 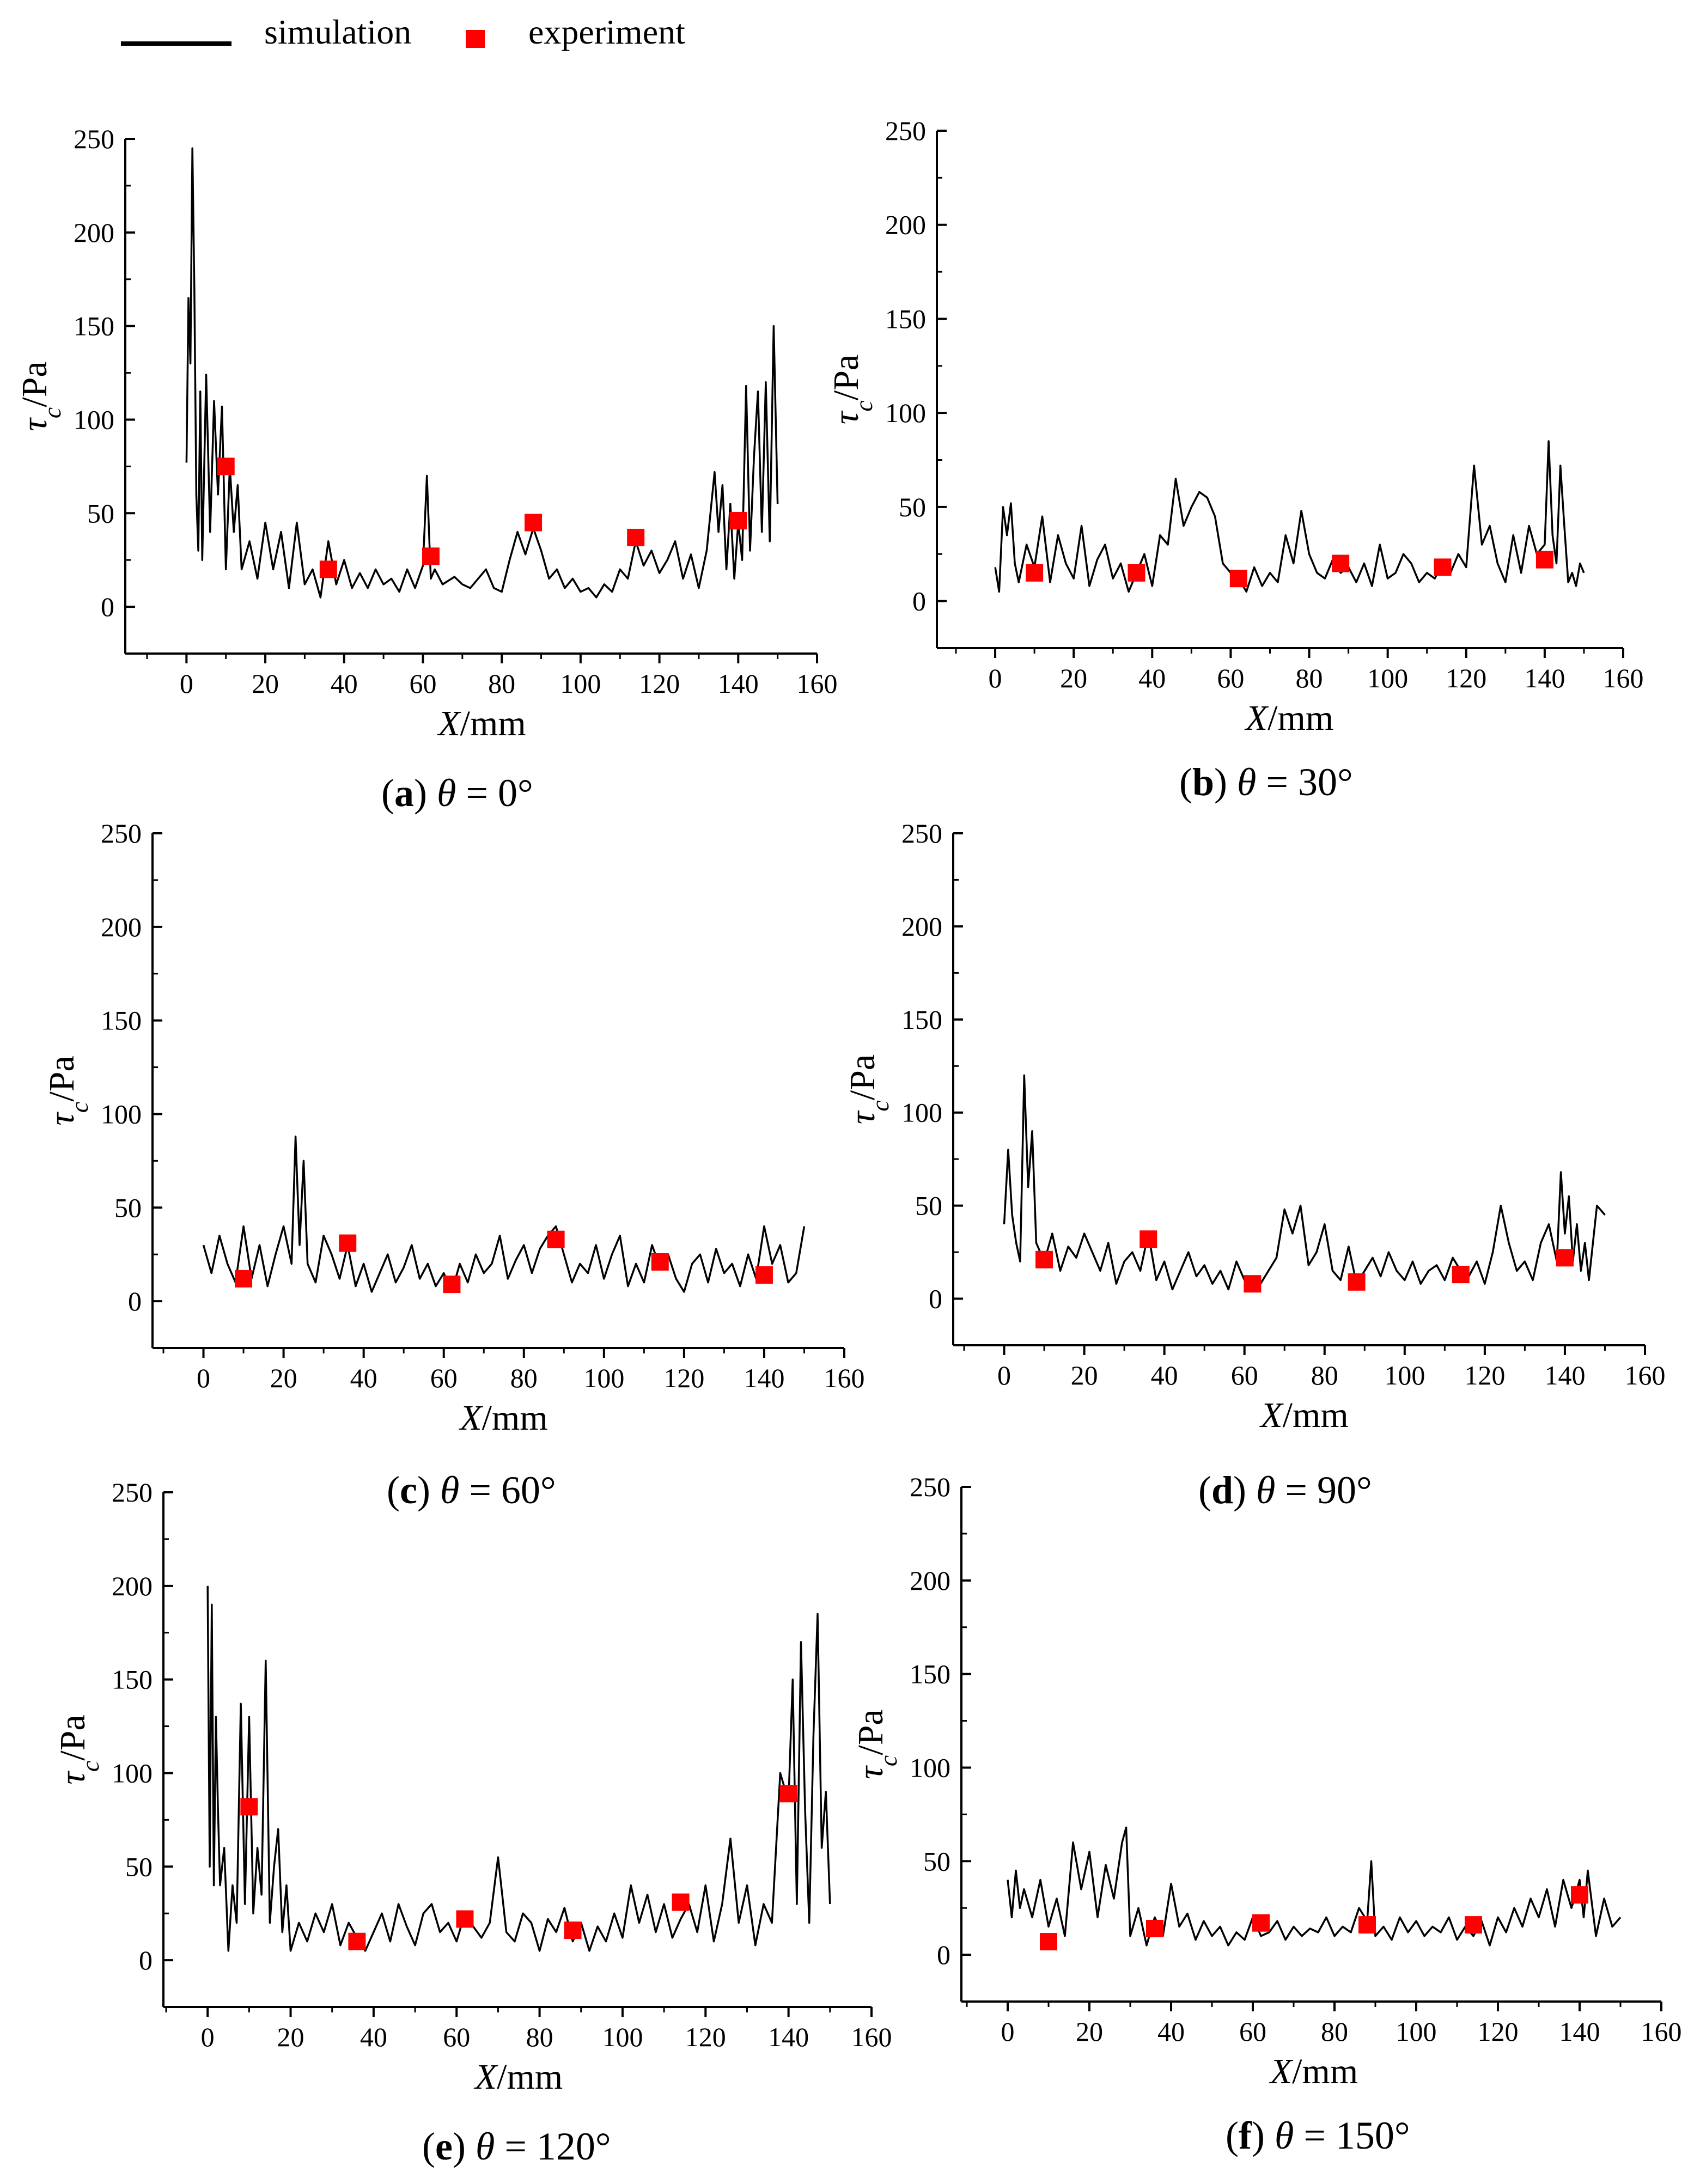 What do you see at coordinates (1266, 782) in the screenshot?
I see `panel-caption: (b) θ = 30°` at bounding box center [1266, 782].